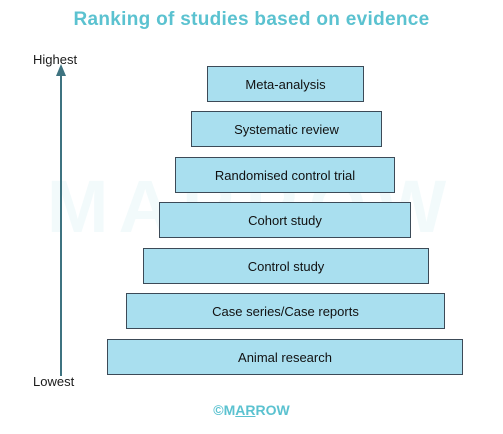 This screenshot has height=434, width=503. Describe the element at coordinates (54, 381) in the screenshot. I see `axis-bottom-label: Lowest` at that location.